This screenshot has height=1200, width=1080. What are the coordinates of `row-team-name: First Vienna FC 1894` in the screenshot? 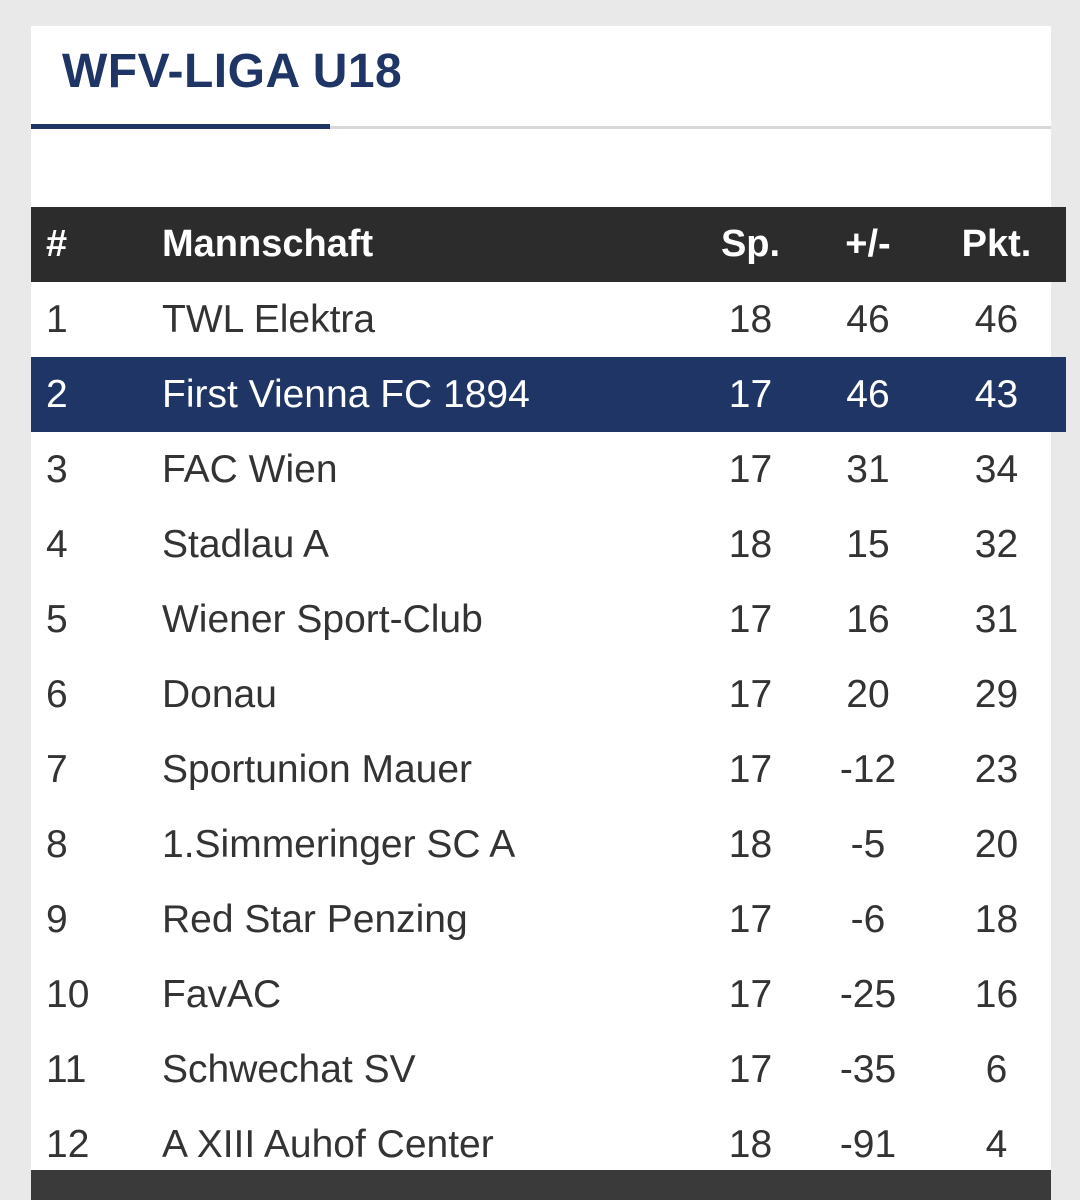 It's located at (346, 394).